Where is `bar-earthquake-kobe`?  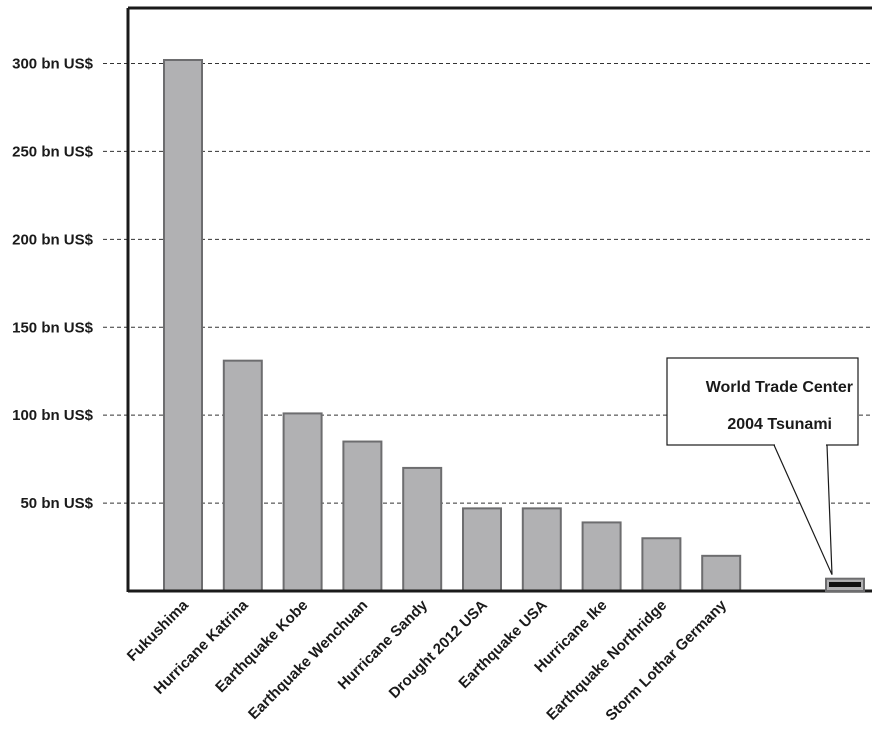 bar-earthquake-kobe is located at coordinates (302, 502).